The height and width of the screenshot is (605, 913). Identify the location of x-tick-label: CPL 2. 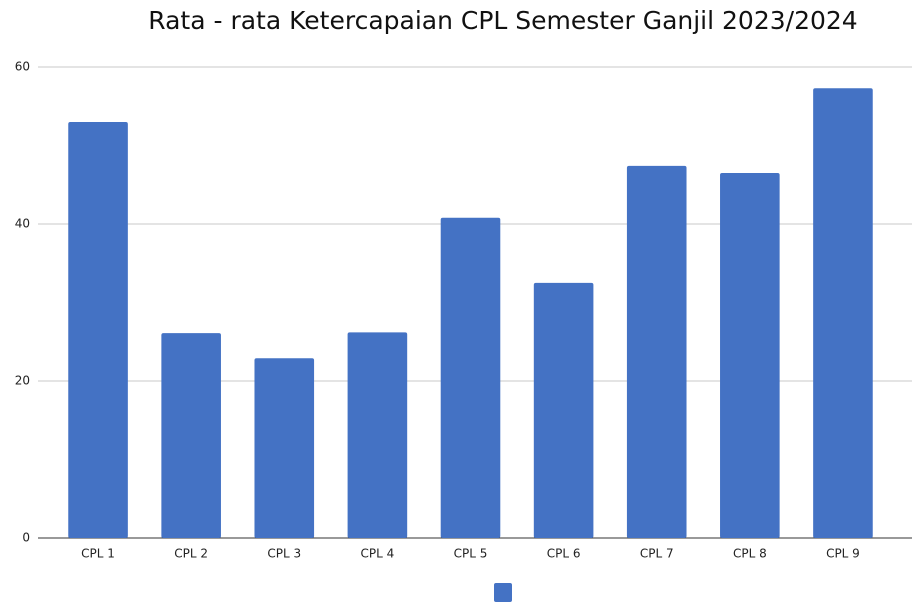
(191, 554).